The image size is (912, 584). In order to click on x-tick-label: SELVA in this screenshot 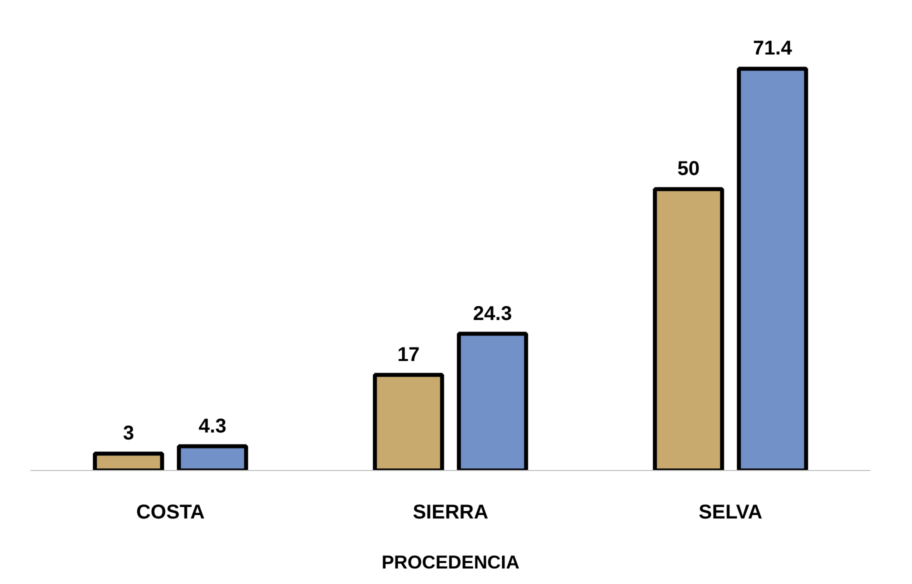, I will do `click(730, 513)`.